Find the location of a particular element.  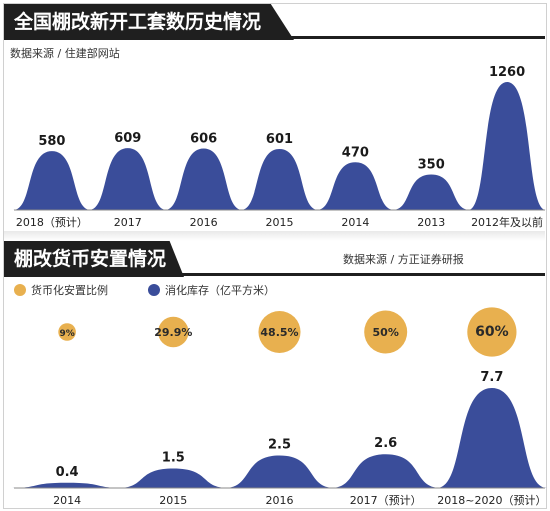

ratio-label-2: 48.5% is located at coordinates (279, 332).